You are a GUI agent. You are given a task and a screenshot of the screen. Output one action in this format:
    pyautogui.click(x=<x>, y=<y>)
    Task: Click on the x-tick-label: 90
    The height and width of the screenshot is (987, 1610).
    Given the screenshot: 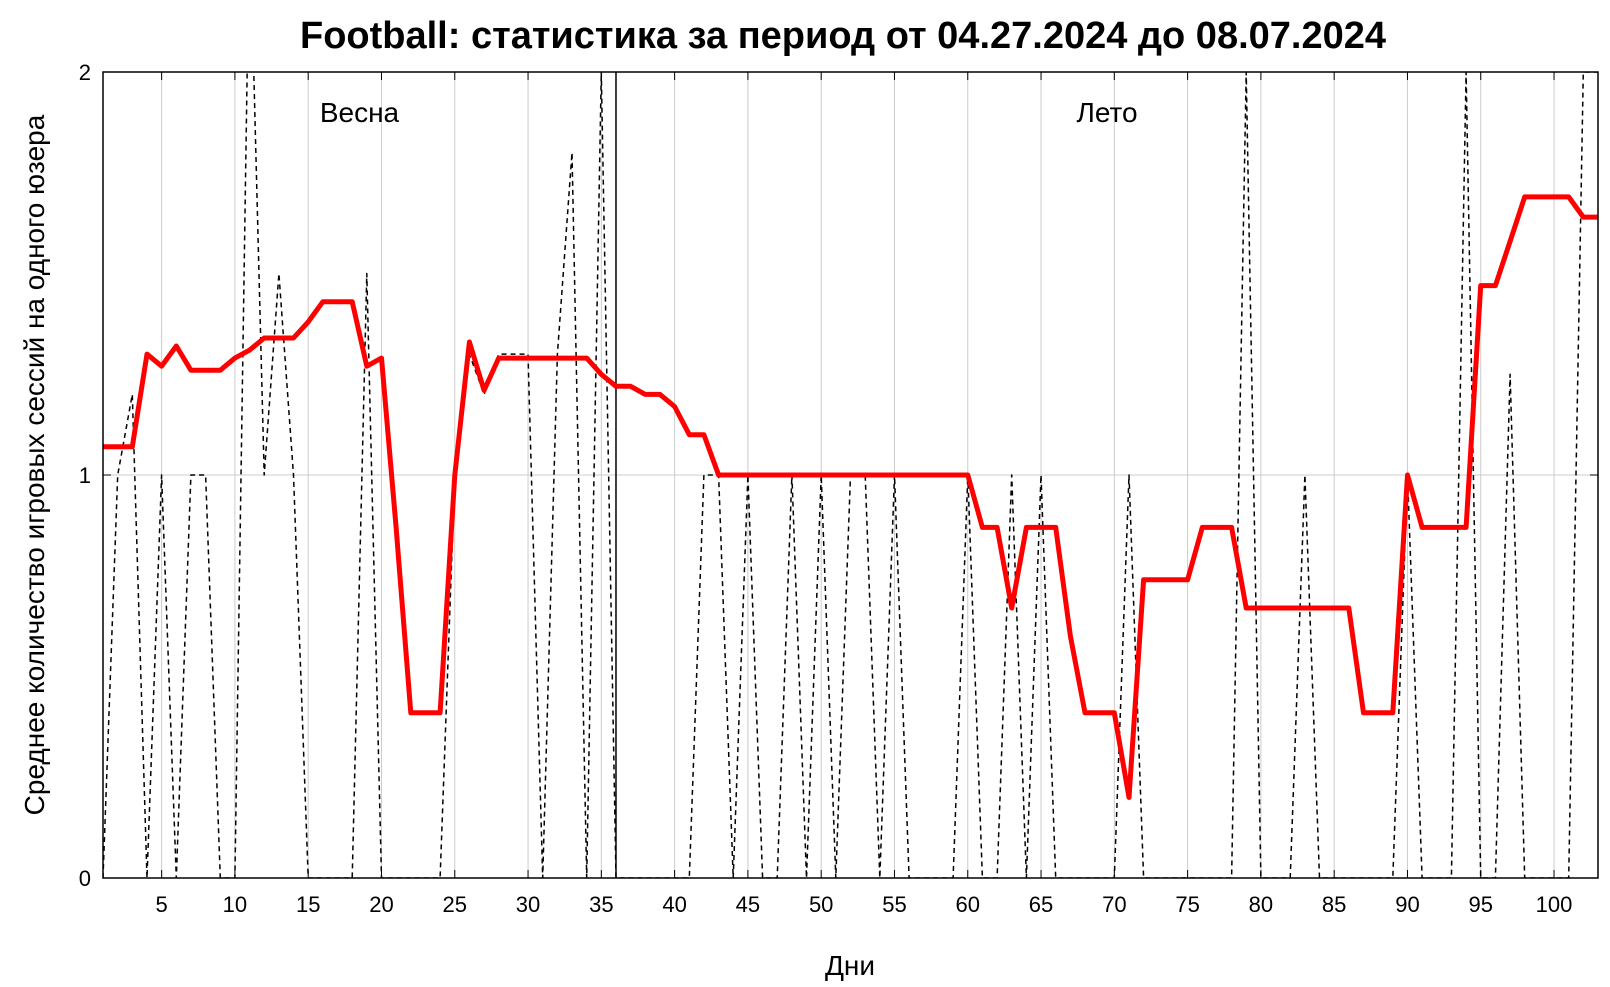 What is the action you would take?
    pyautogui.click(x=1407, y=904)
    